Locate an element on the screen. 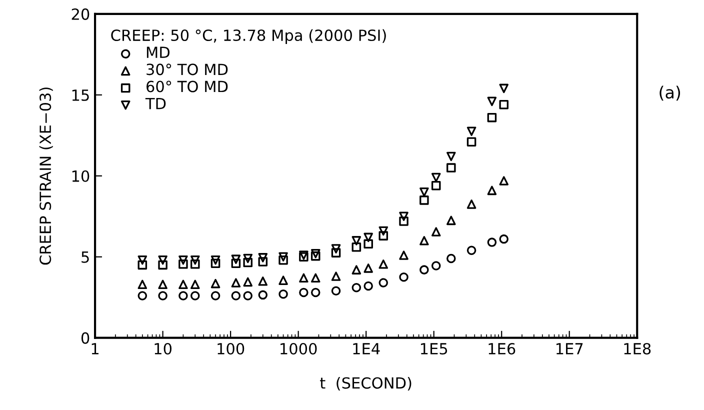  y-axis-title: CREEP STRAIN (XE−03) is located at coordinates (46, 176).